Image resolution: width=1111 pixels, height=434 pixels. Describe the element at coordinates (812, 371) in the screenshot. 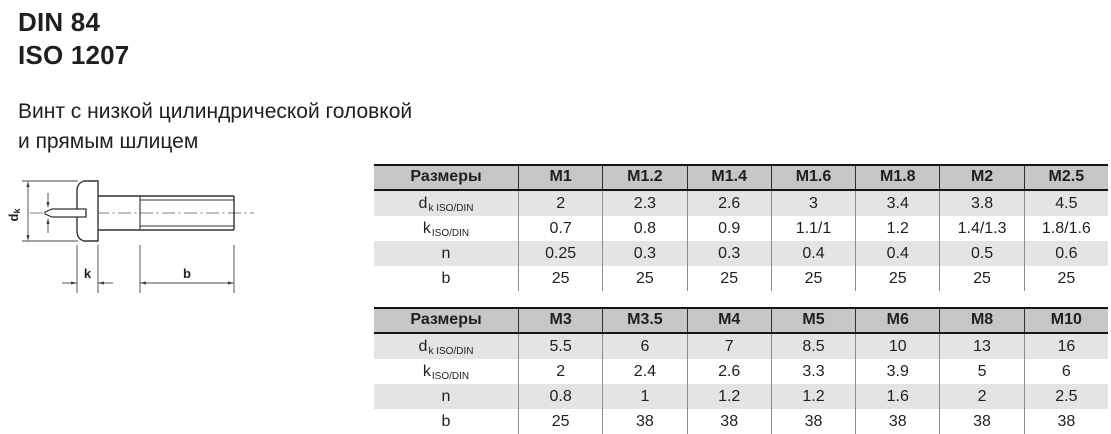

I see `value-cell: 3.3` at that location.